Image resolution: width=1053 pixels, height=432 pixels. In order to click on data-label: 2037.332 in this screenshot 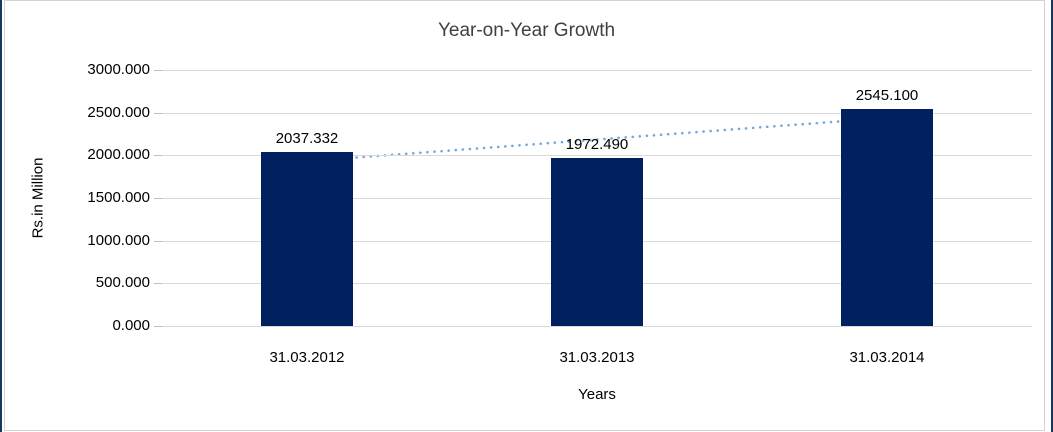, I will do `click(307, 139)`.